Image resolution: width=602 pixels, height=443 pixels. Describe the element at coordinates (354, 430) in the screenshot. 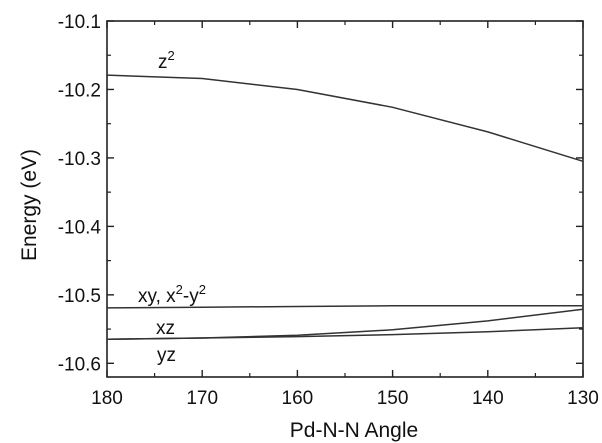

I see `x-axis-title: Pd-N-N Angle` at that location.